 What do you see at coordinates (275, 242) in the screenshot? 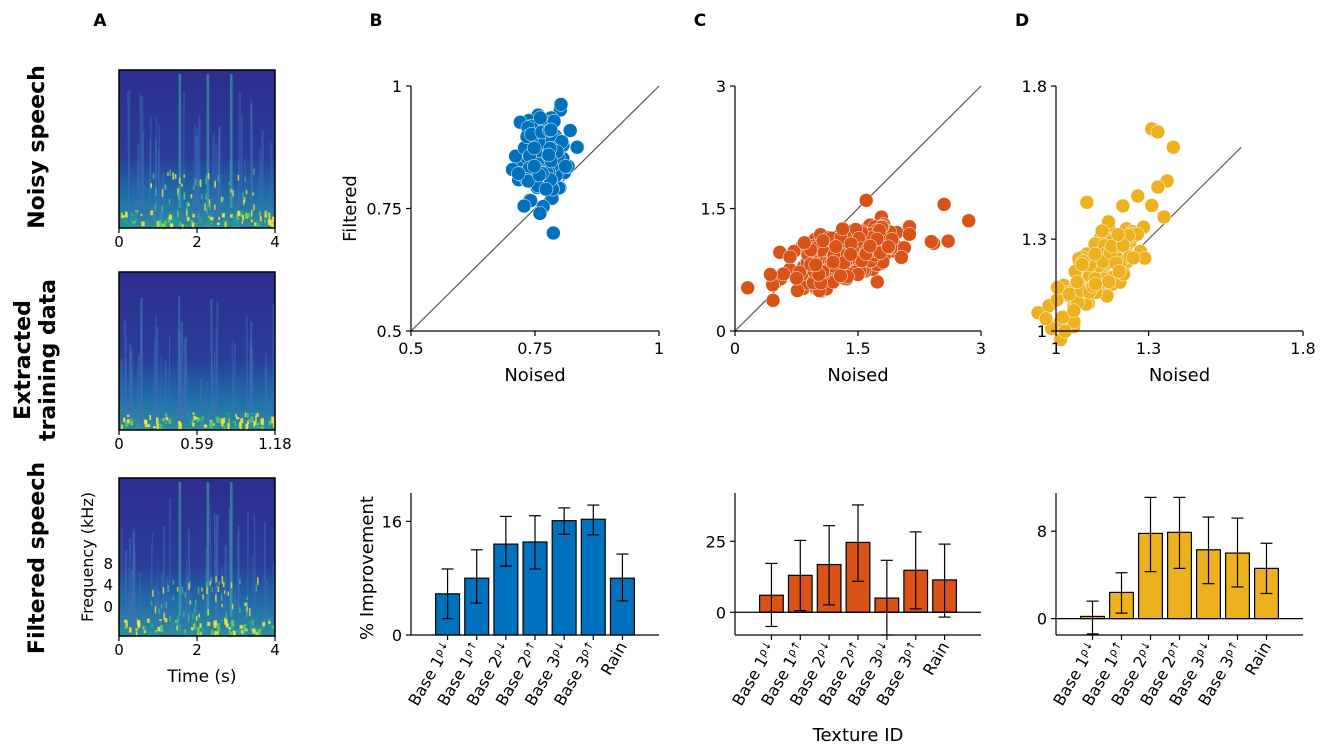
I see `spec-noisy-xtick: 4` at bounding box center [275, 242].